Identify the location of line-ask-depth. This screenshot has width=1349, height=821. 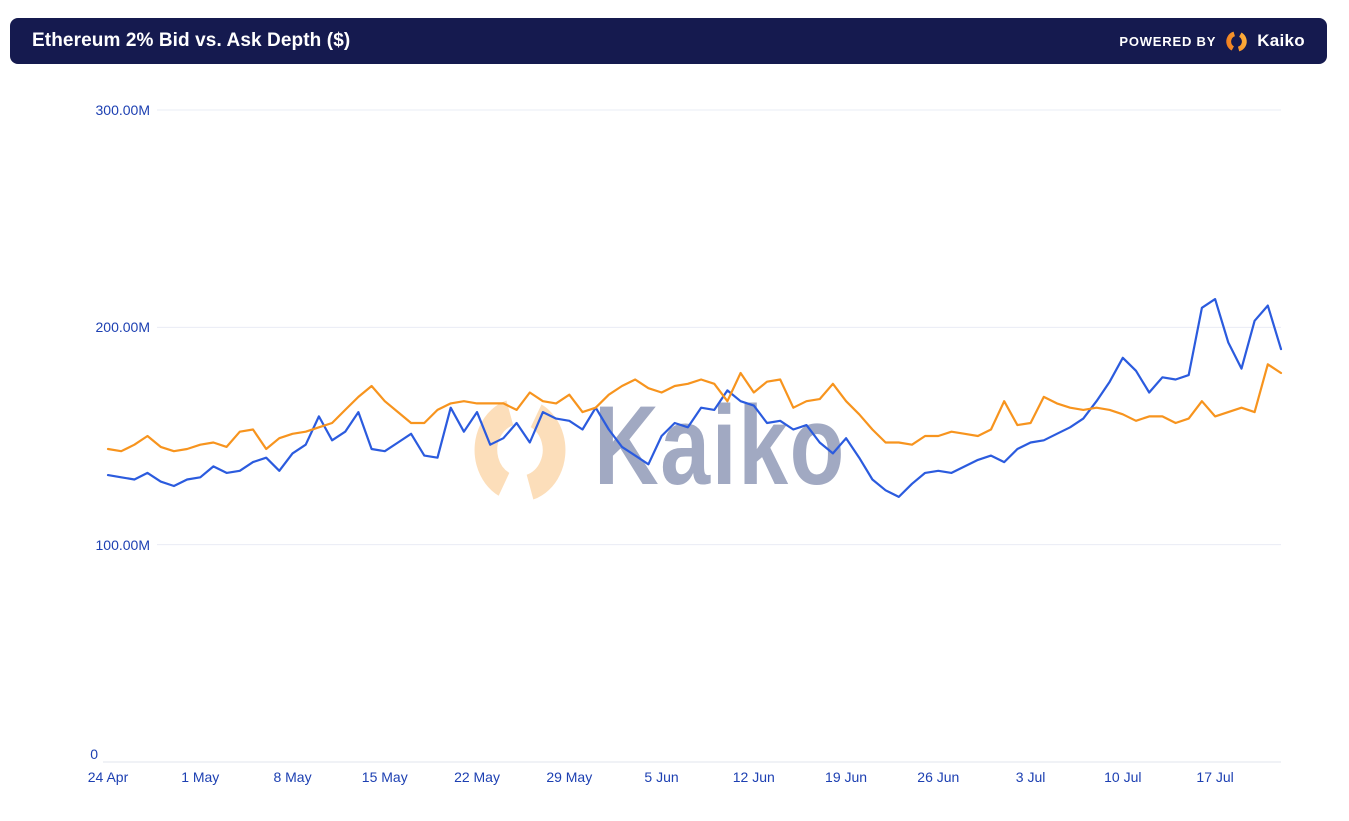
(694, 408).